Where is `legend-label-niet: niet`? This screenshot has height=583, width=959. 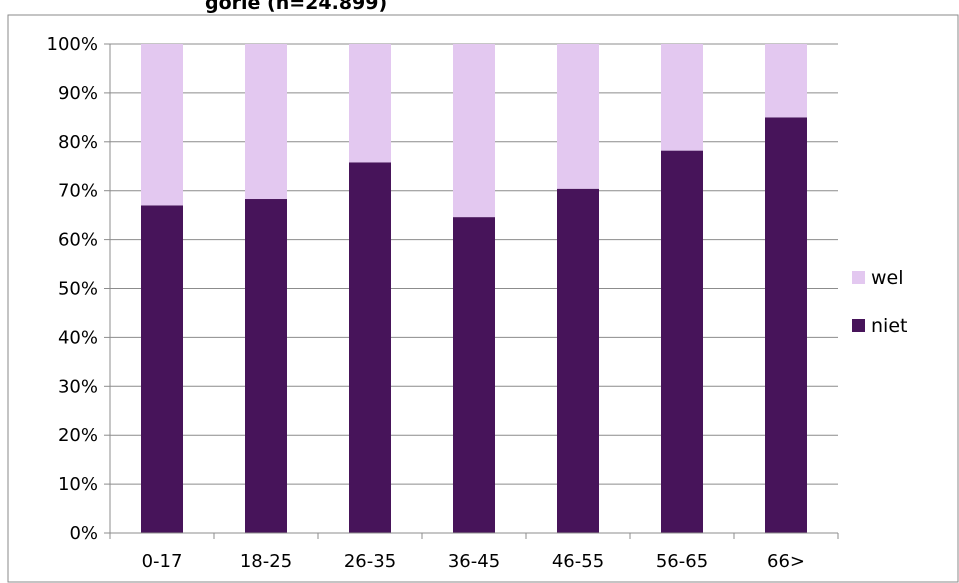
legend-label-niet: niet is located at coordinates (889, 326).